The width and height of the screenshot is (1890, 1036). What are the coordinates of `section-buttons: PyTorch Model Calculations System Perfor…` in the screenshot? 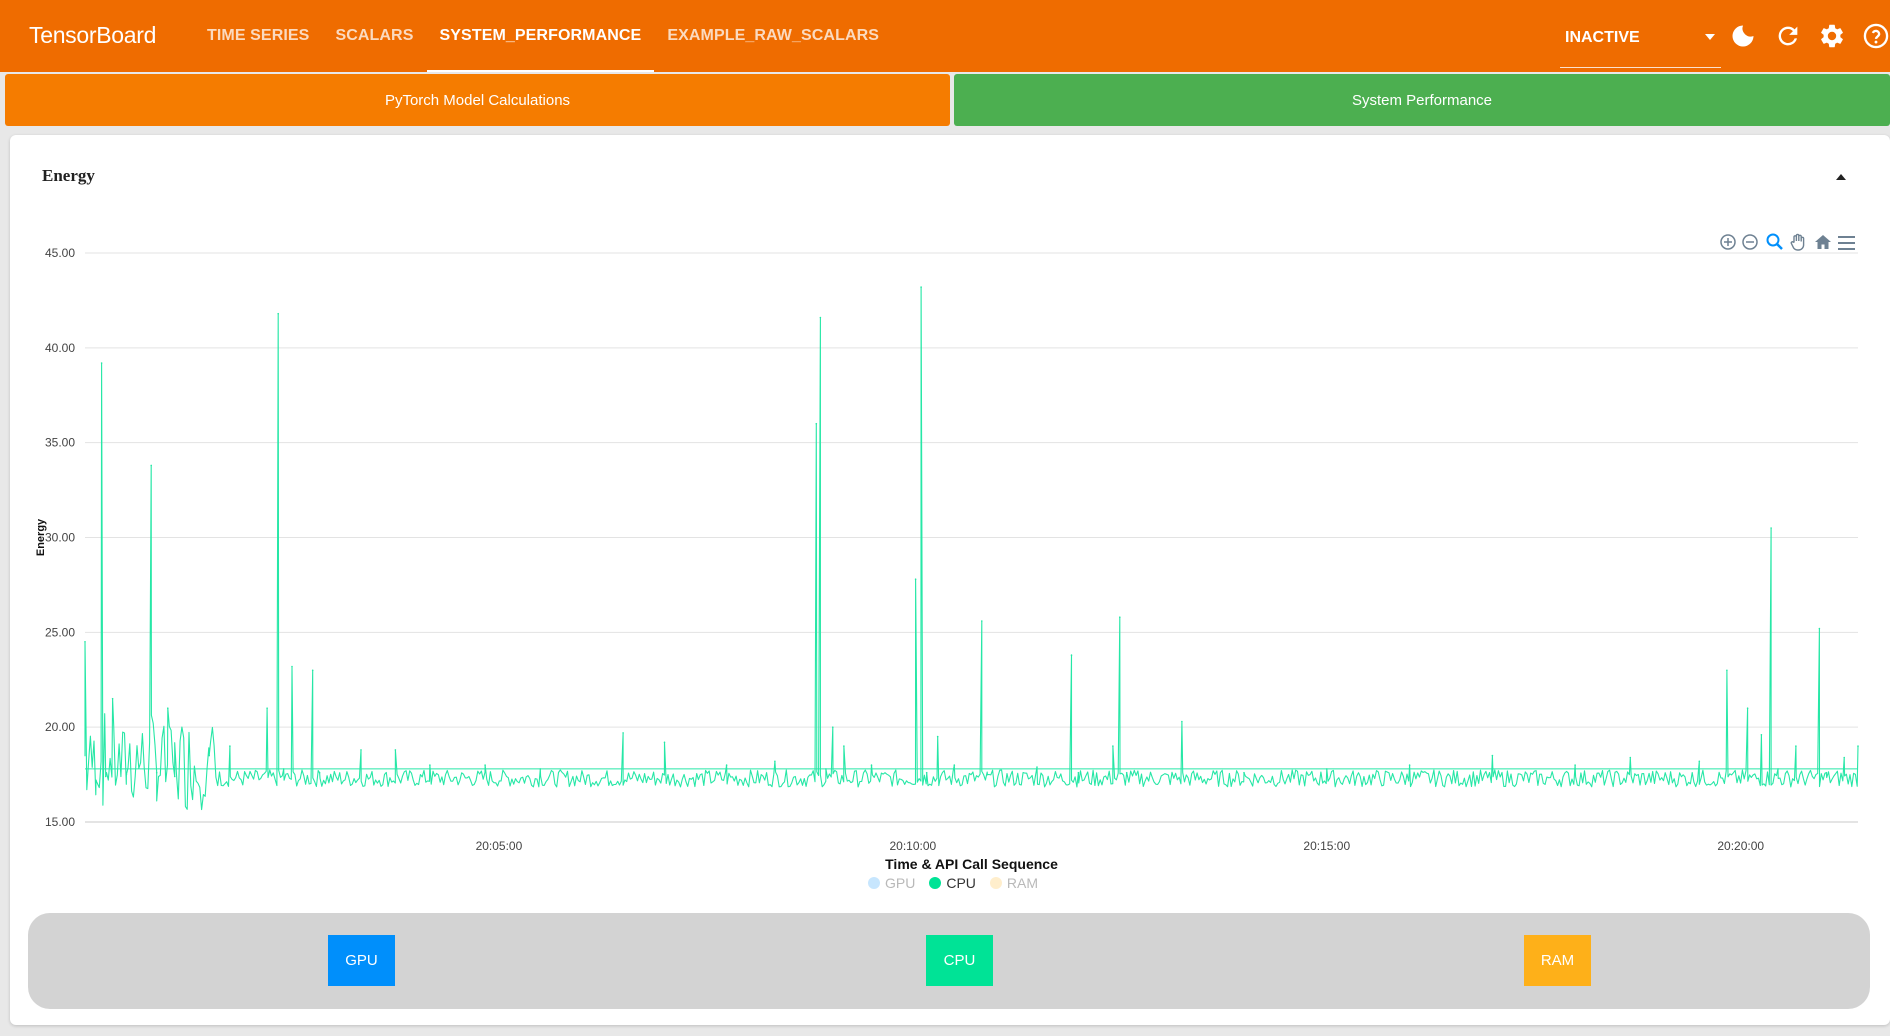 It's located at (945, 100).